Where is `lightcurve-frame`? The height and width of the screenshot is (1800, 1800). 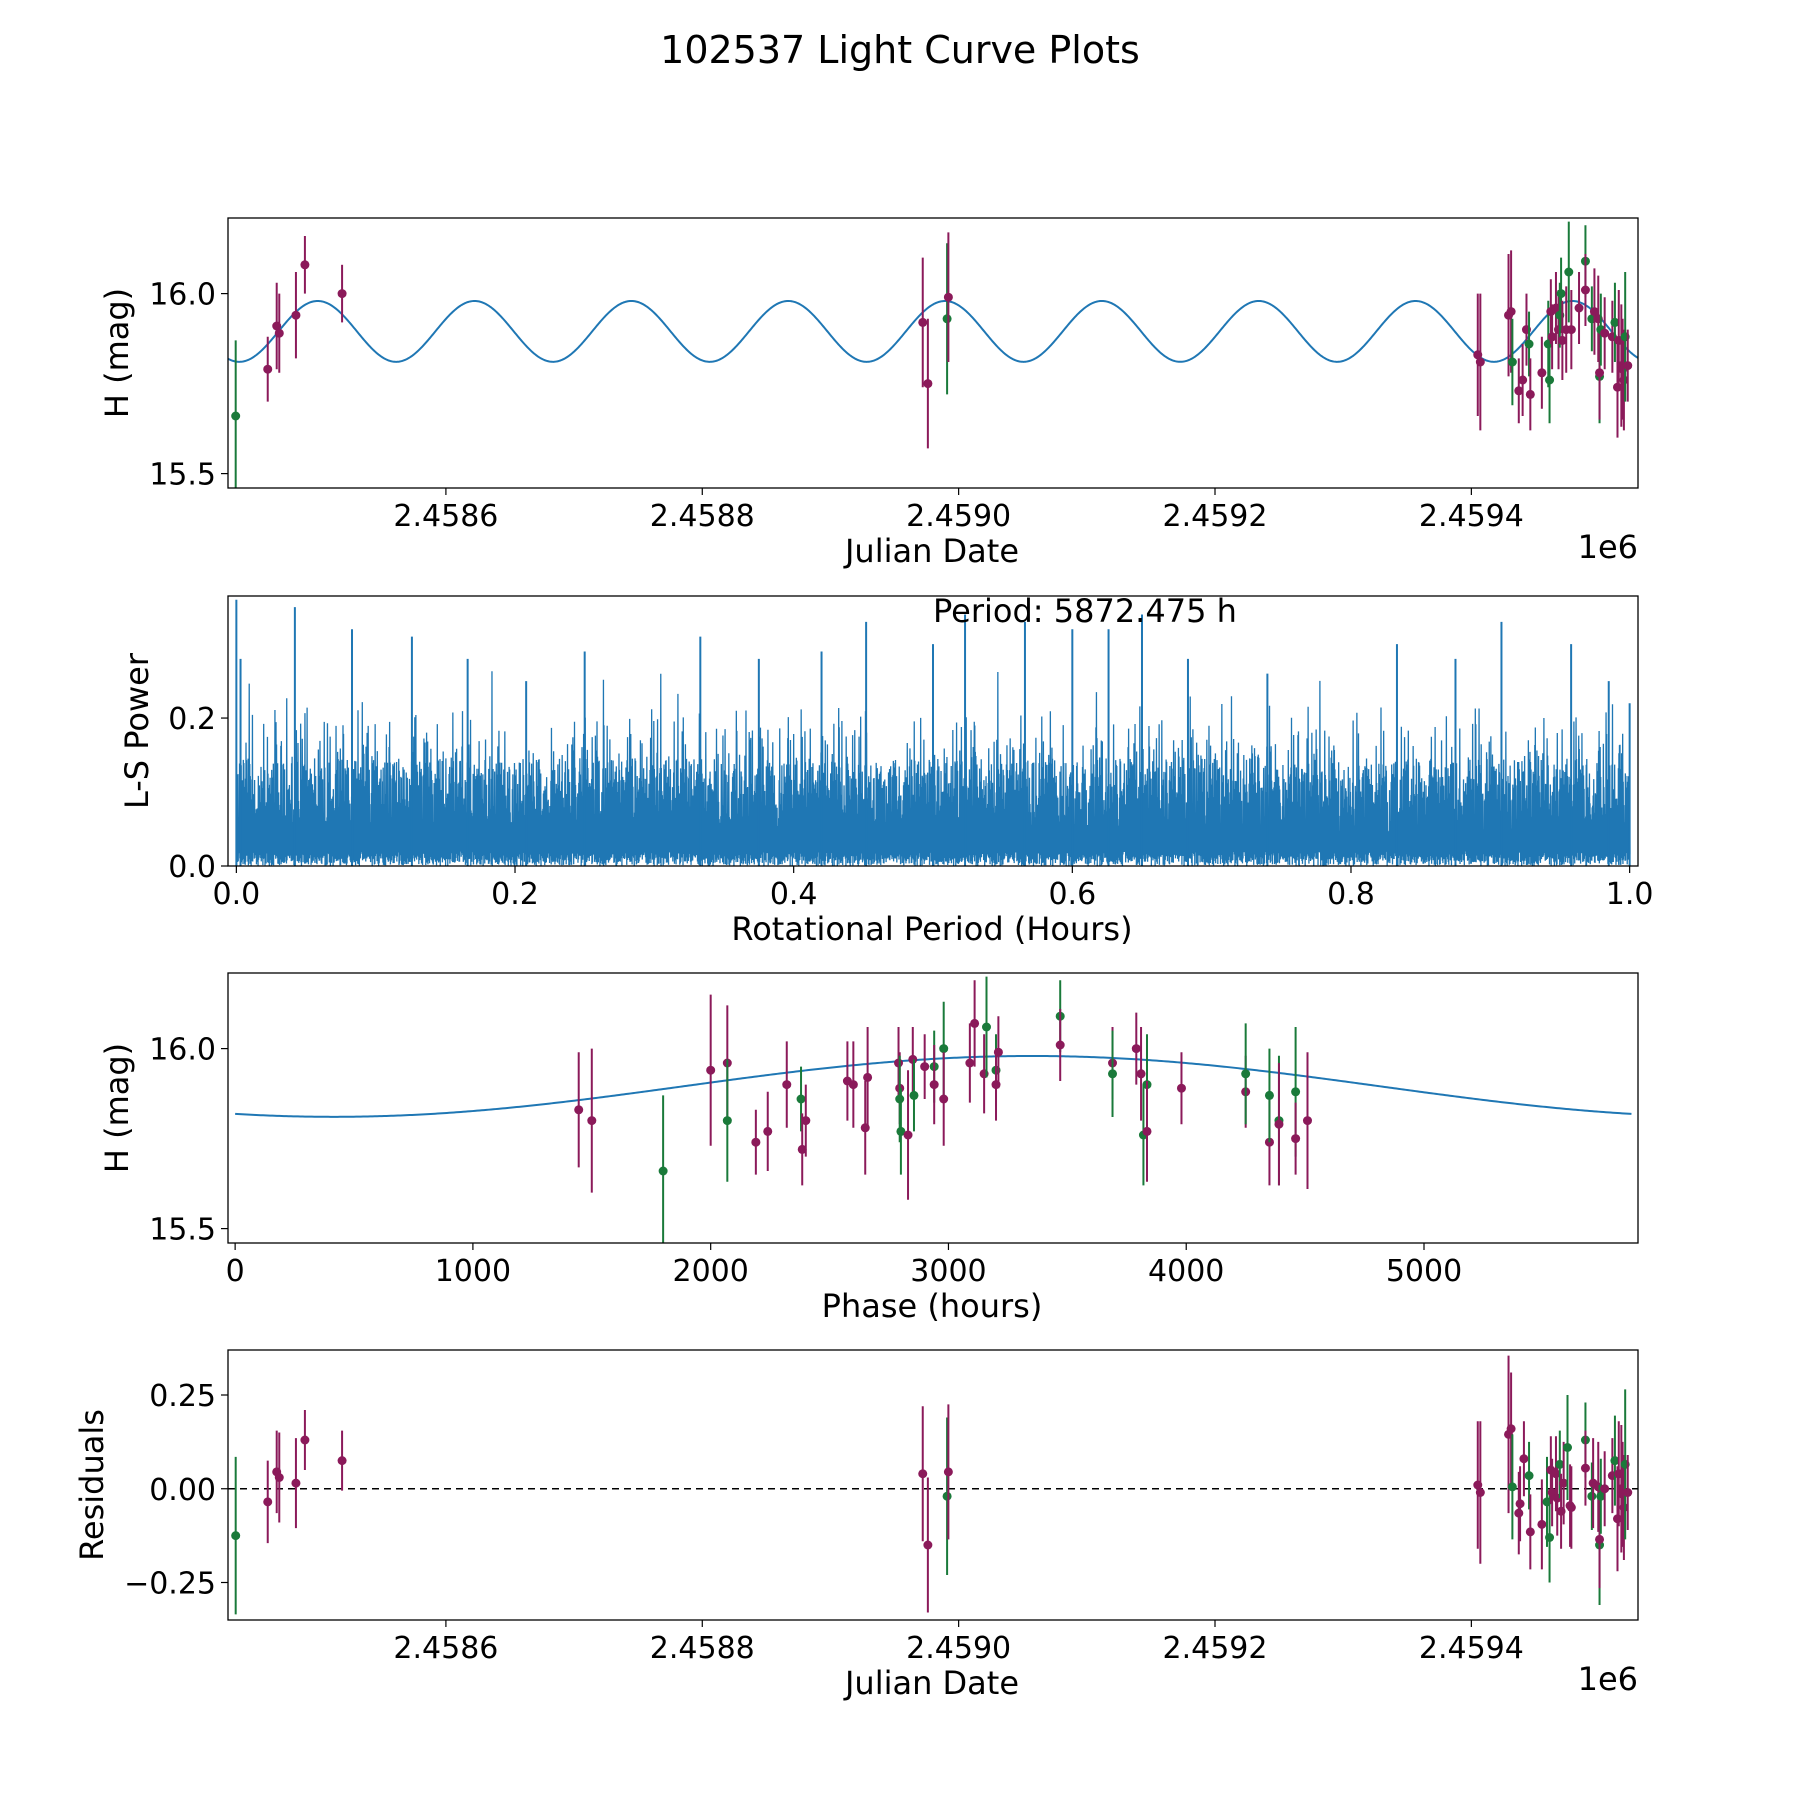 lightcurve-frame is located at coordinates (933, 353).